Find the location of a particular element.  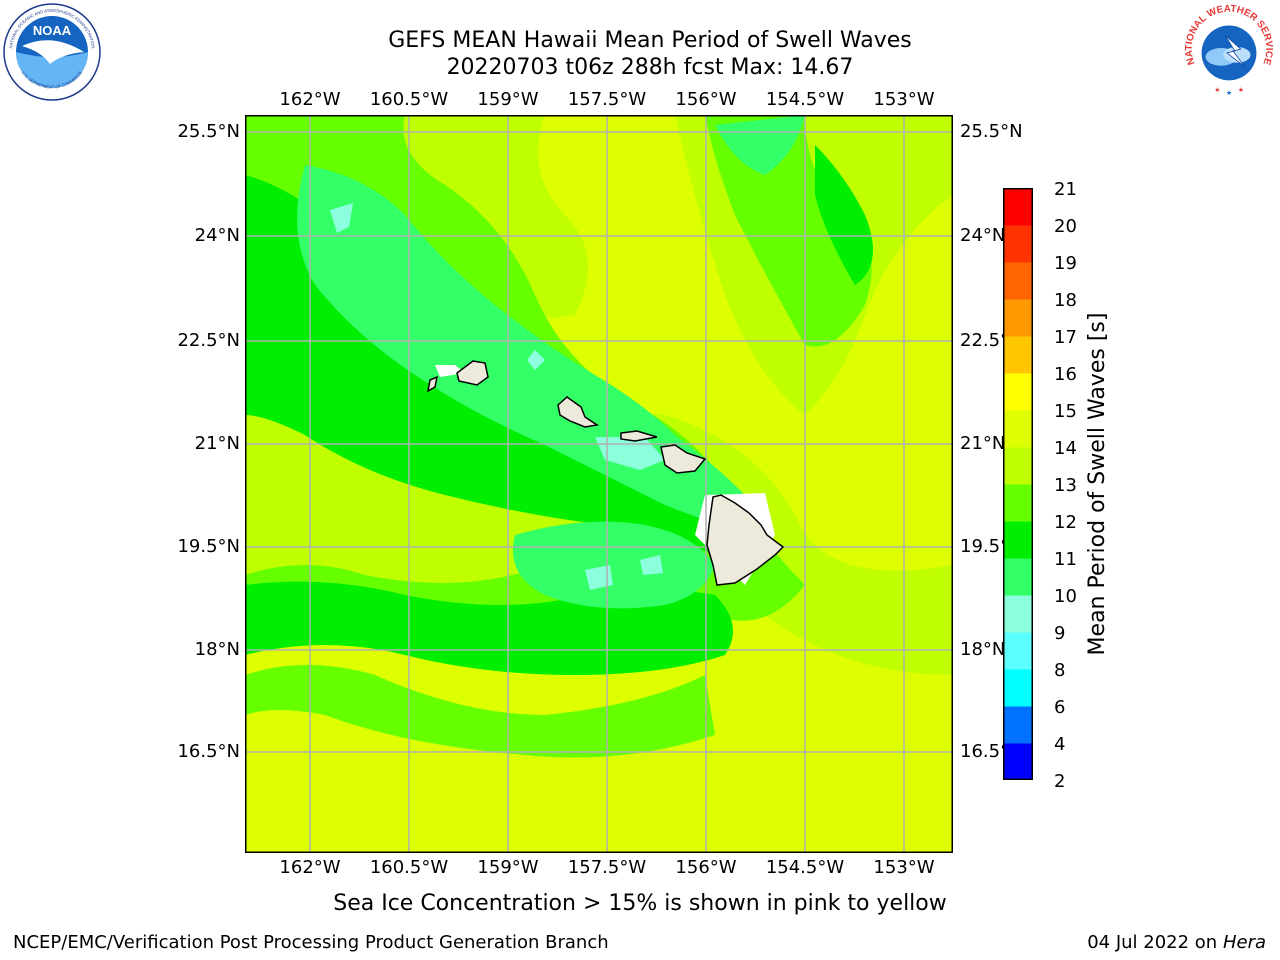

colorbar-tick: 12 is located at coordinates (1065, 522).